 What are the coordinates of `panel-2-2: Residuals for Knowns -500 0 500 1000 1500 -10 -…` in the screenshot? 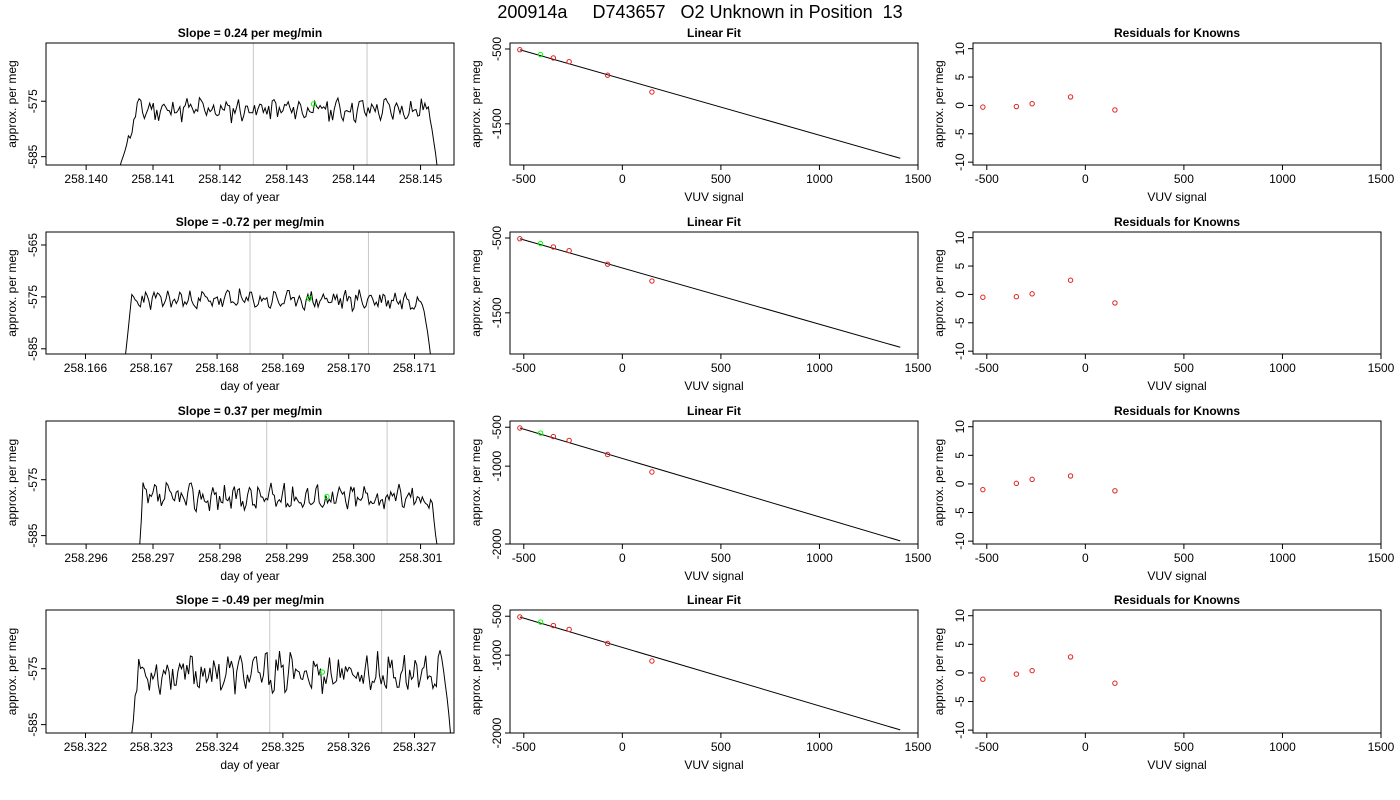 It's located at (1163, 493).